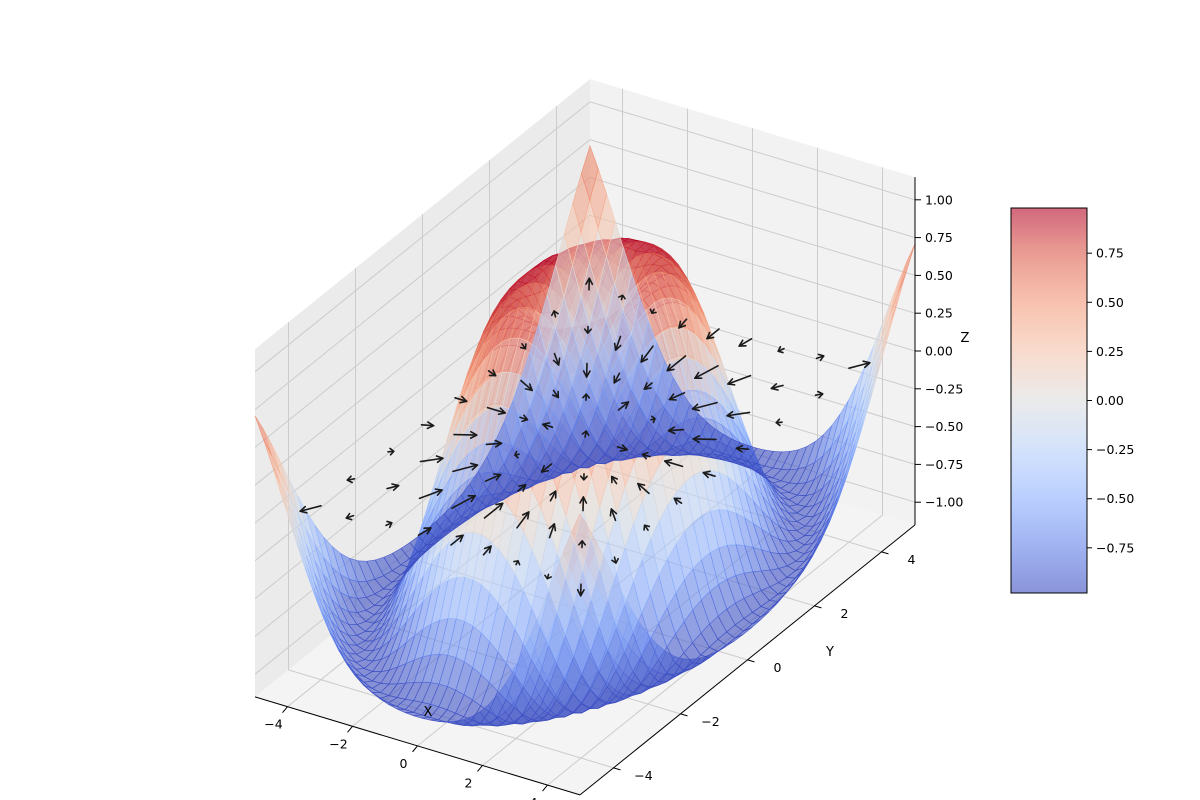 The image size is (1200, 800). Describe the element at coordinates (944, 464) in the screenshot. I see `z-tick-label: −0.75` at that location.